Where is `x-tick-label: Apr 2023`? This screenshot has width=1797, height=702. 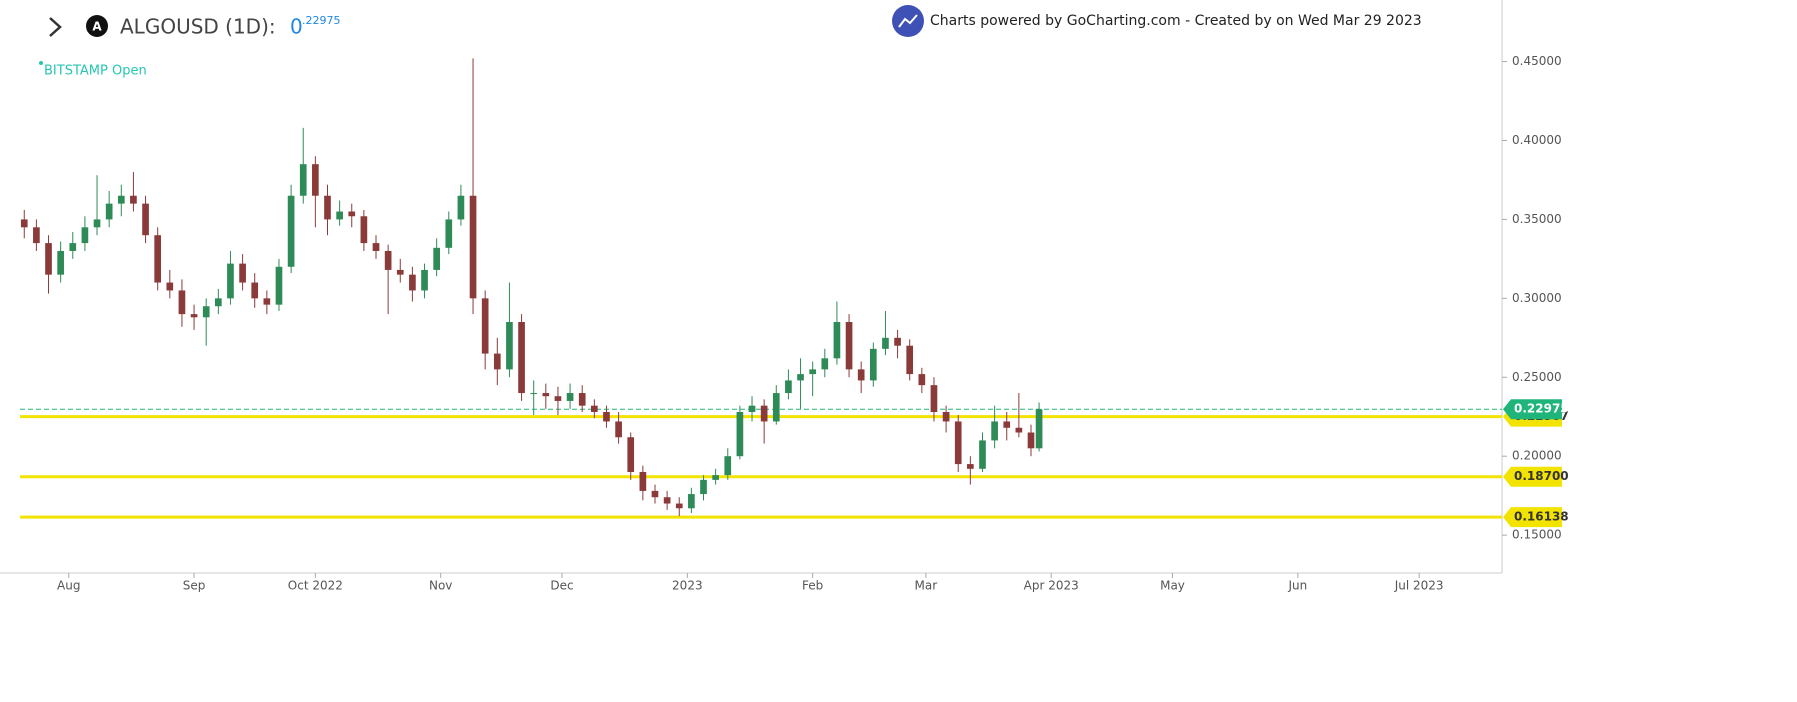
x-tick-label: Apr 2023 is located at coordinates (1051, 586).